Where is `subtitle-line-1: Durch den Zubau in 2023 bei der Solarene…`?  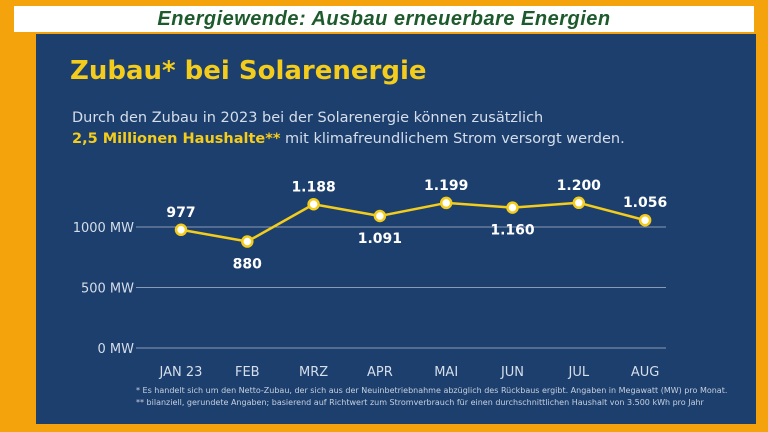 subtitle-line-1: Durch den Zubau in 2023 bei der Solarene… is located at coordinates (308, 118).